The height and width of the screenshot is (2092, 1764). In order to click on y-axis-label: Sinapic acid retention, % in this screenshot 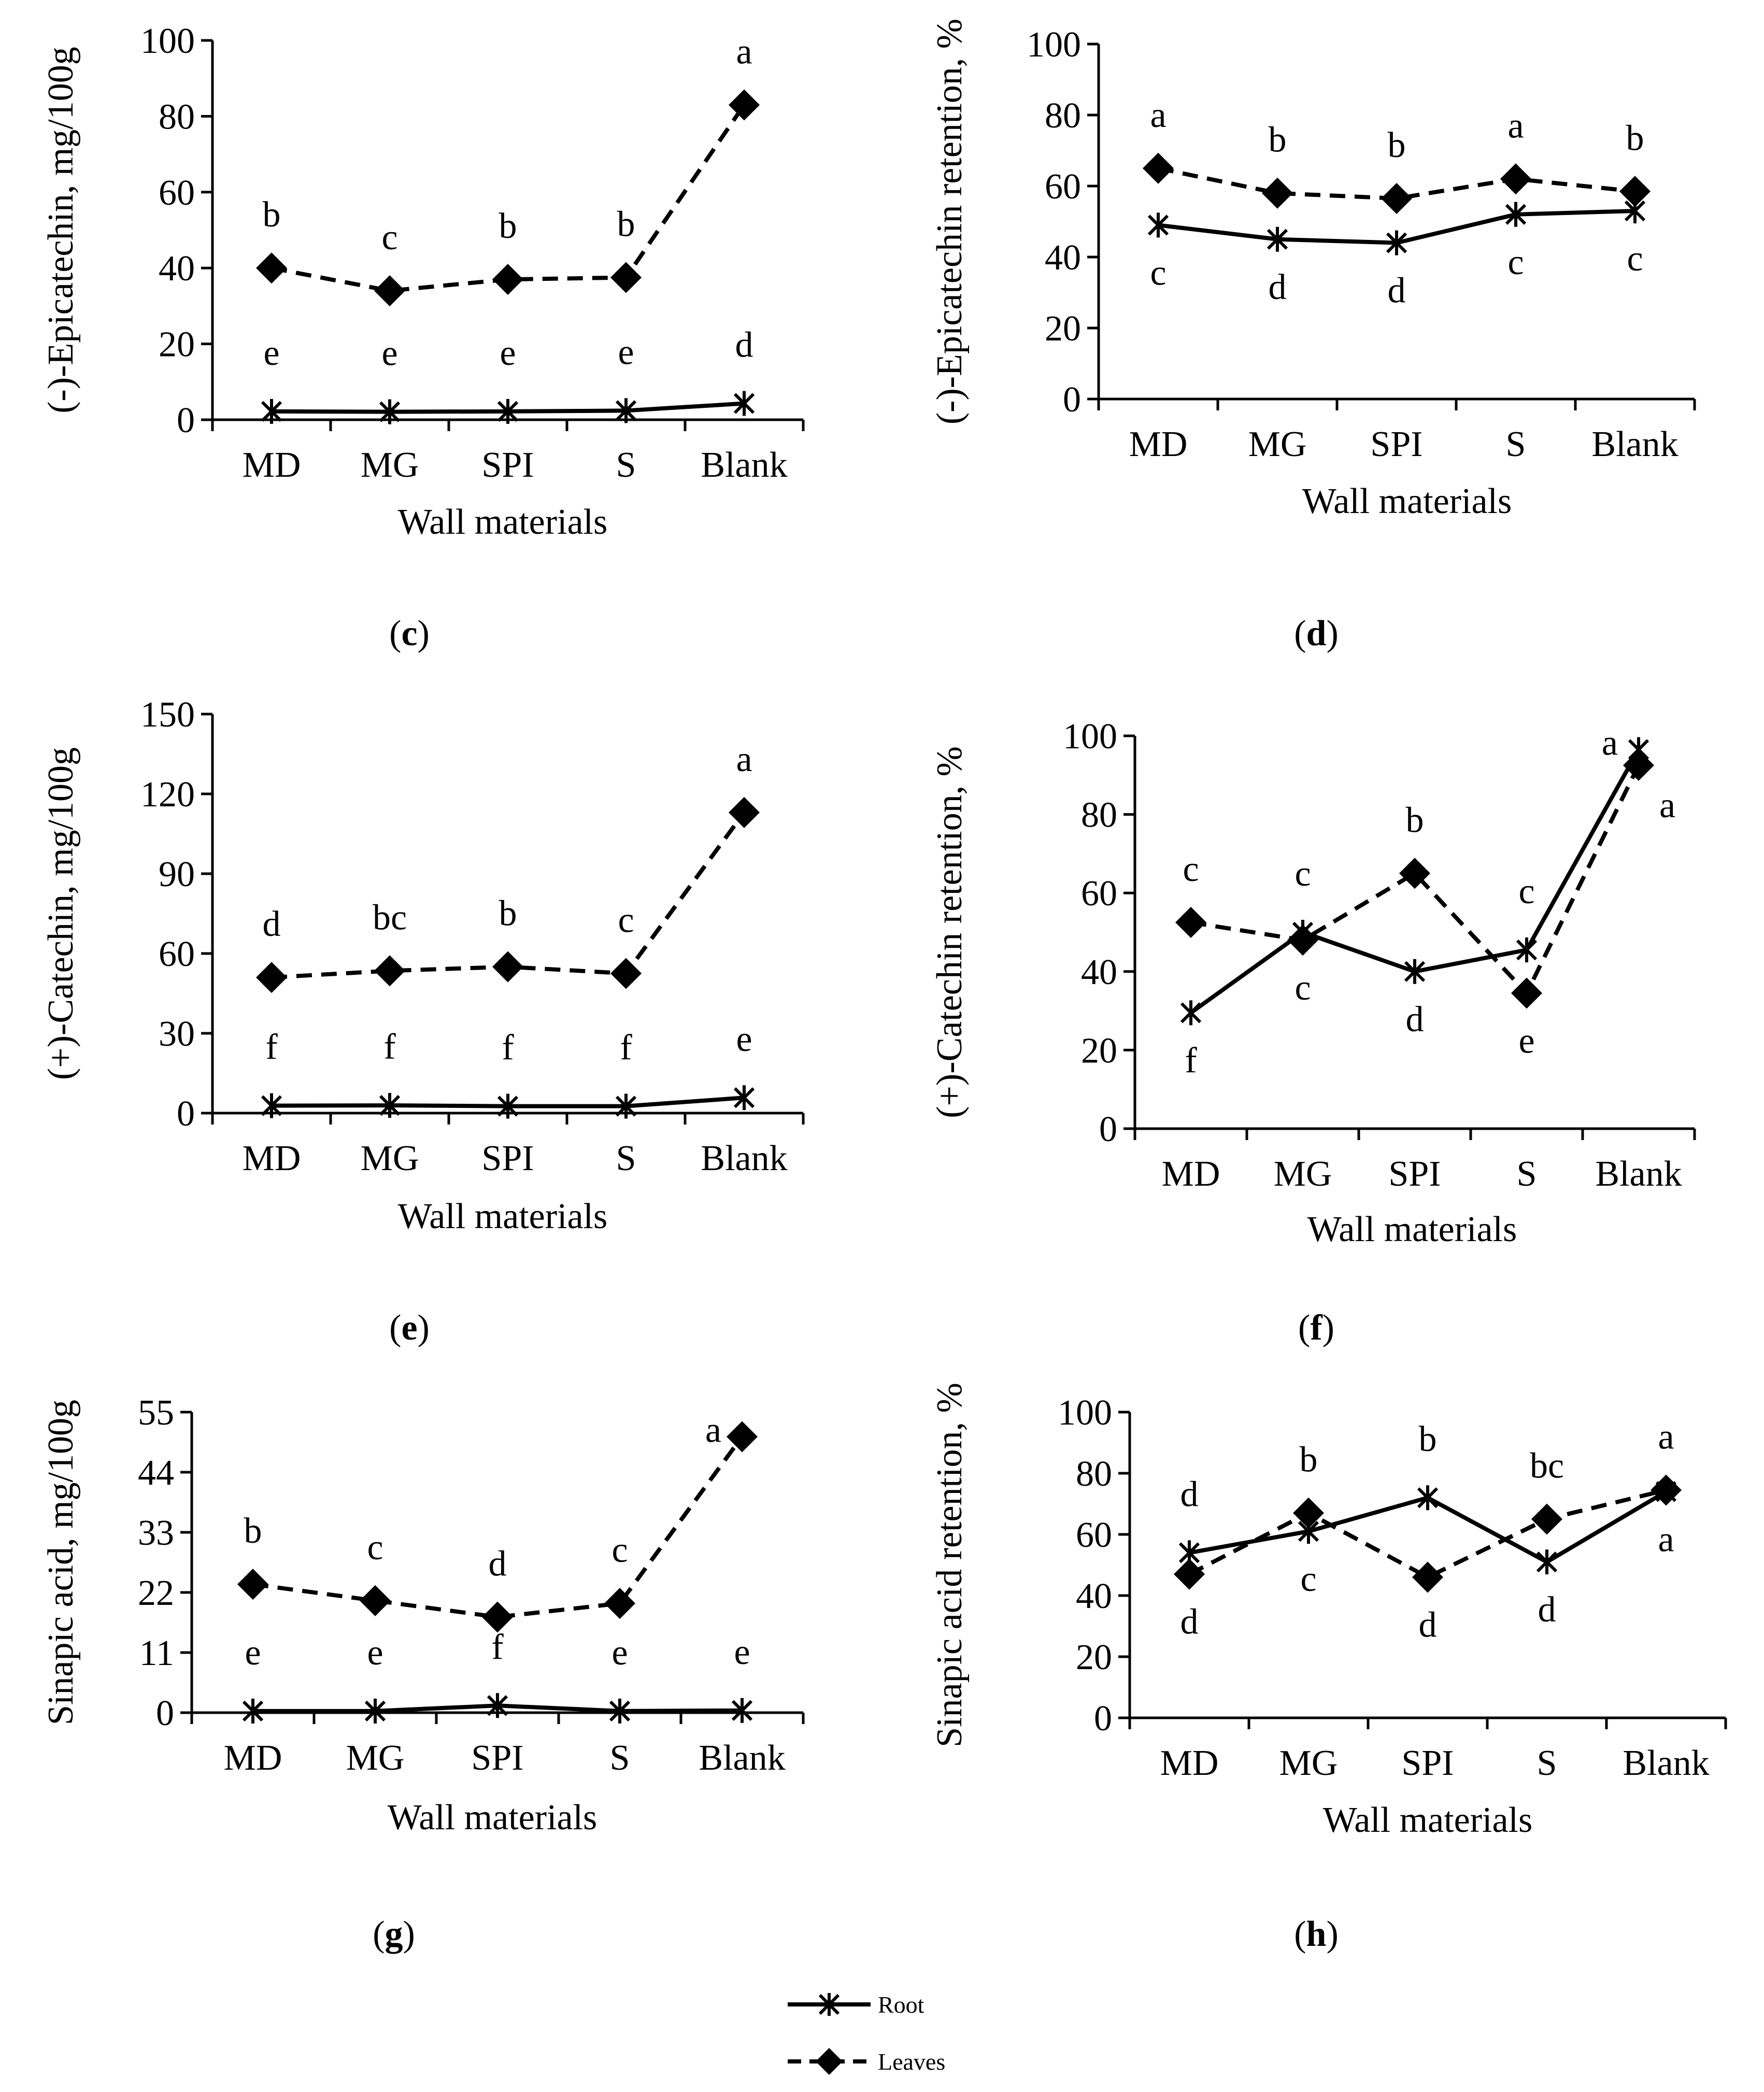, I will do `click(950, 1565)`.